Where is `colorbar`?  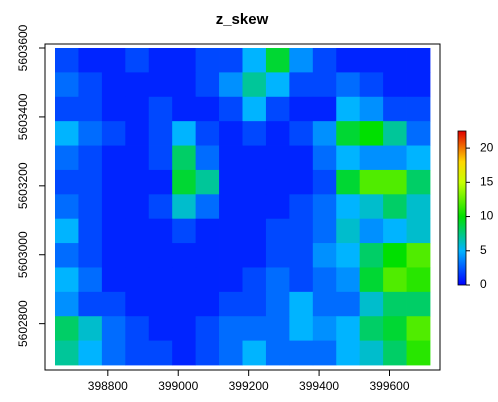
colorbar is located at coordinates (462, 208).